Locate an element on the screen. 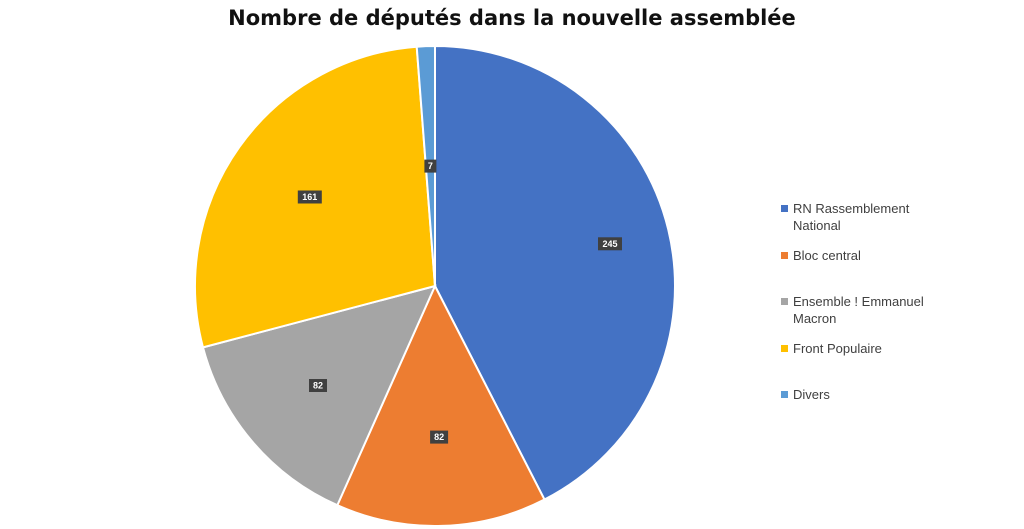 Image resolution: width=1024 pixels, height=529 pixels. data-label-ensemble: 82 is located at coordinates (318, 385).